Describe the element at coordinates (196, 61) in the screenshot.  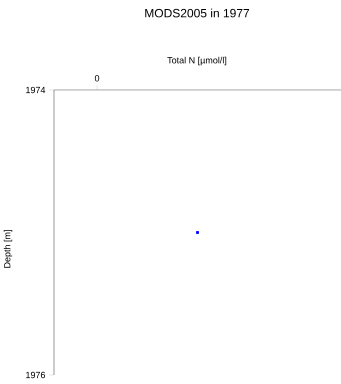
I see `x-axis-title: Total N [µmol/l]` at that location.